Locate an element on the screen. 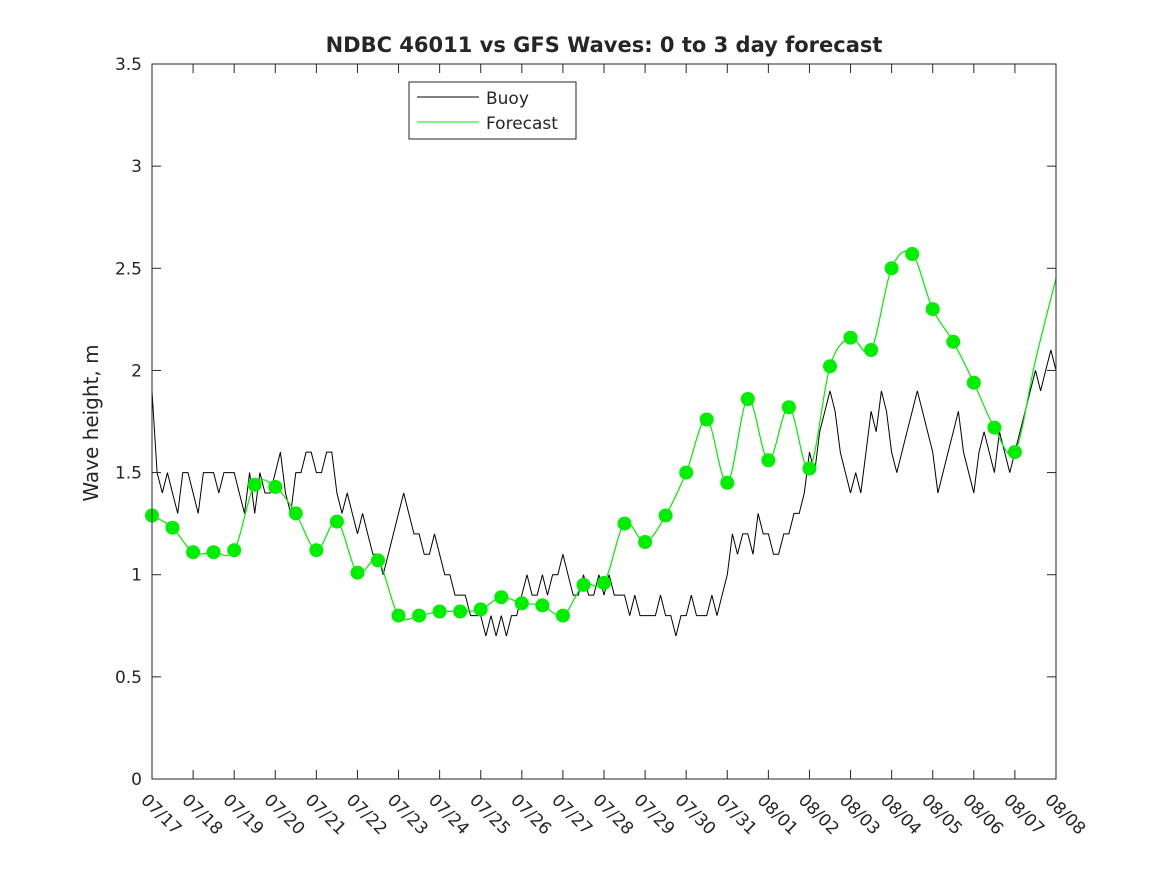 This screenshot has width=1167, height=880. y-tick-label: 0.5 is located at coordinates (128, 678).